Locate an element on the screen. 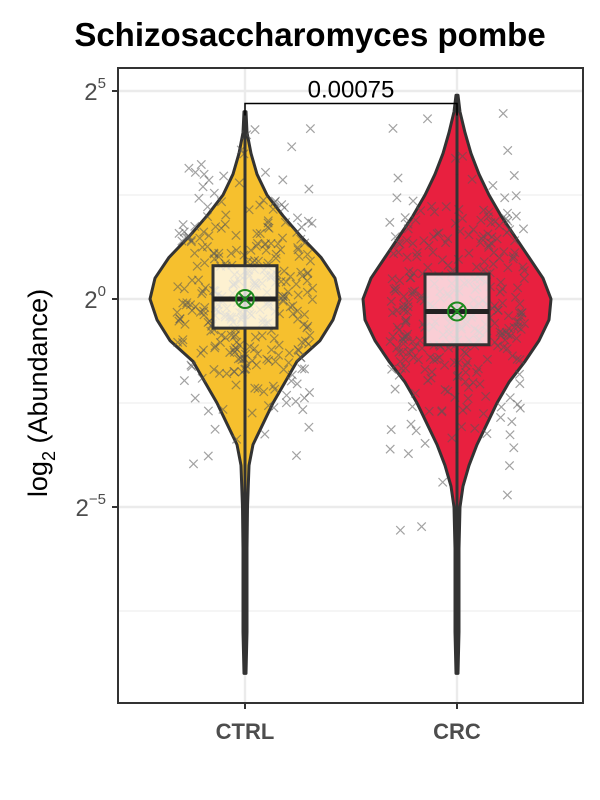 This screenshot has width=600, height=800. y-axis-label-sub: 2 is located at coordinates (49, 456).